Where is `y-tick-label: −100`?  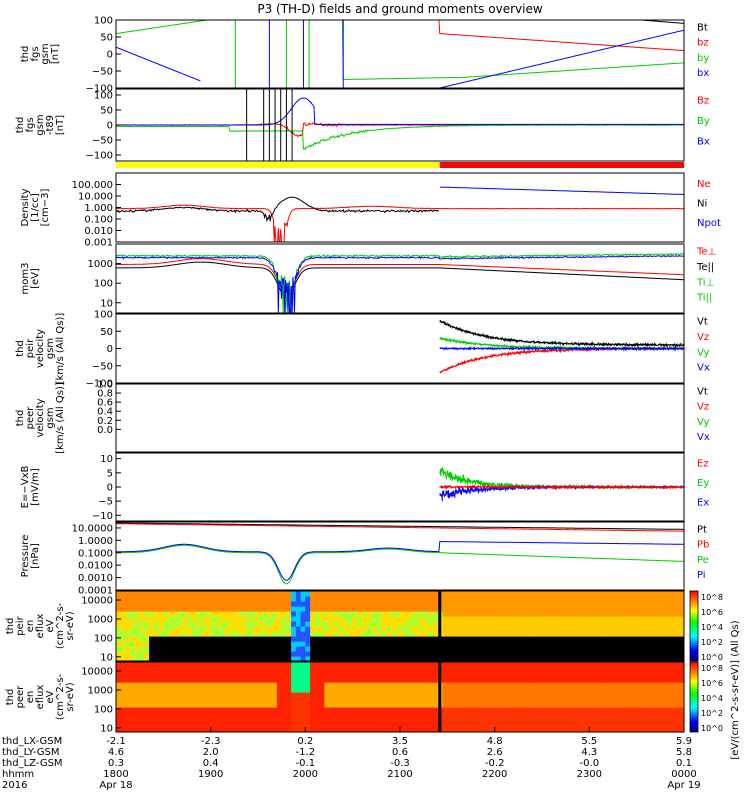 y-tick-label: −100 is located at coordinates (99, 89).